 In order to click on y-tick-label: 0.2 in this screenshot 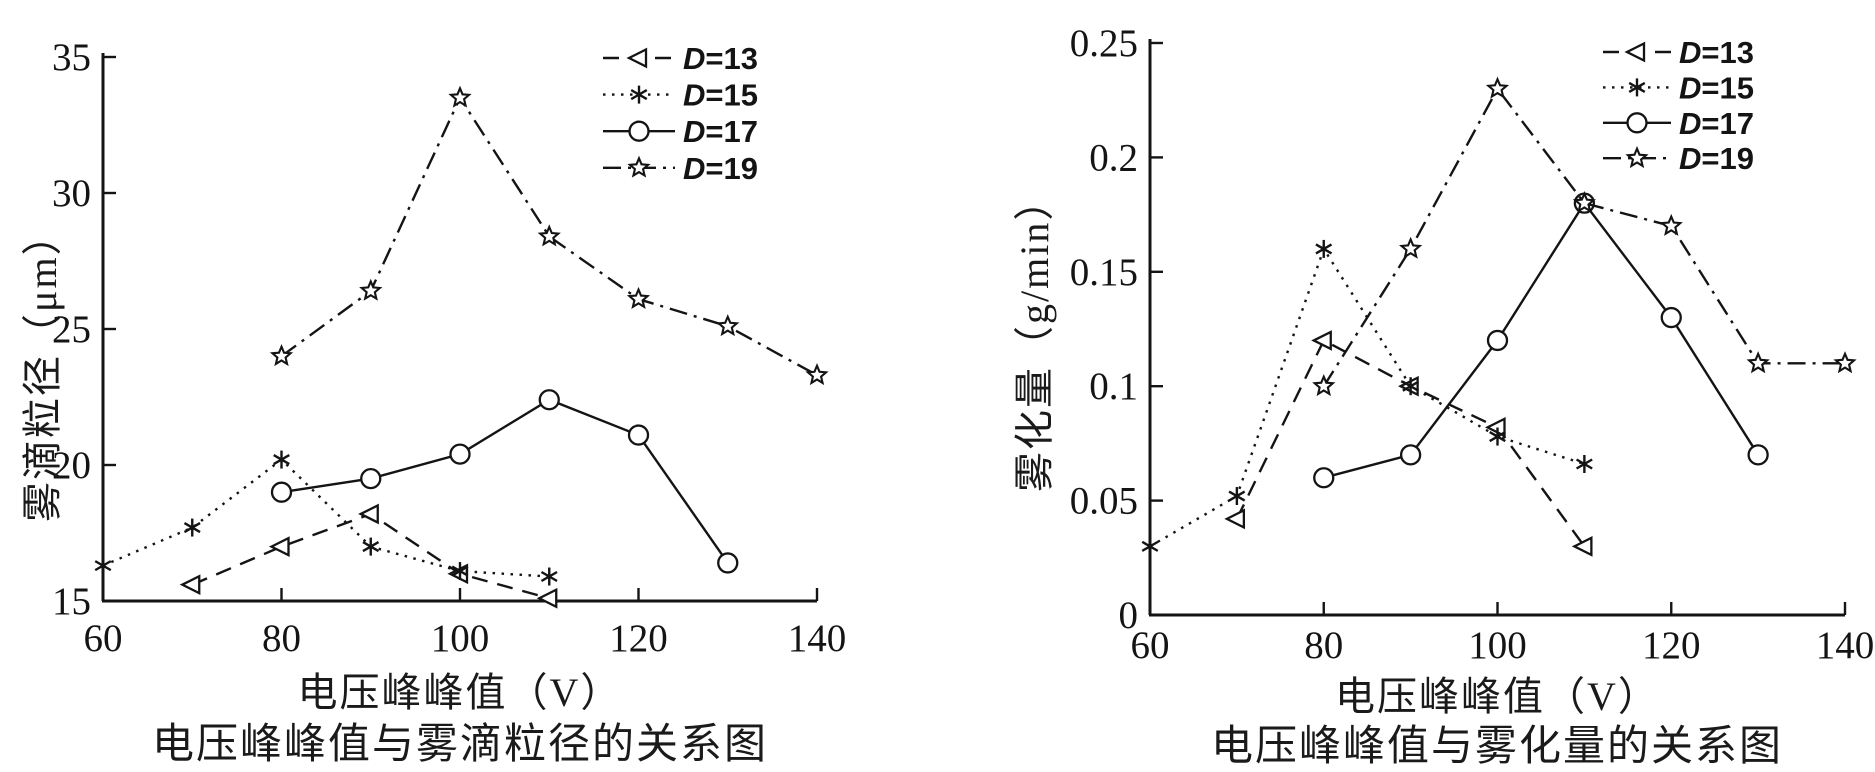, I will do `click(1113, 157)`.